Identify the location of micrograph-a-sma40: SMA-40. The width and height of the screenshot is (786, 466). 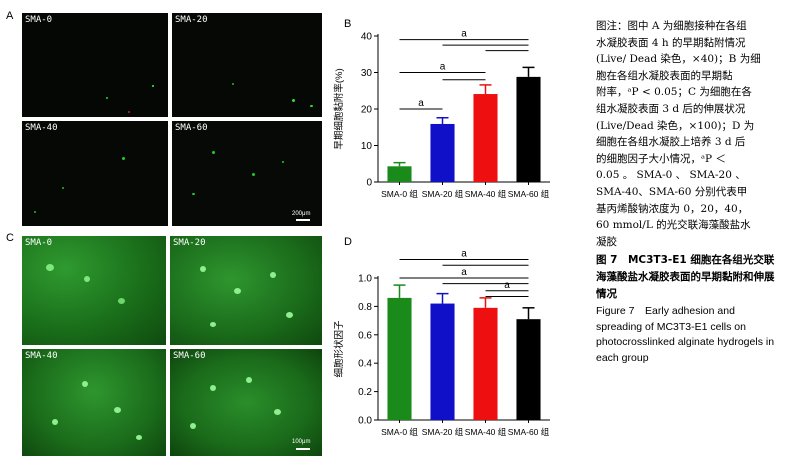
(95, 173).